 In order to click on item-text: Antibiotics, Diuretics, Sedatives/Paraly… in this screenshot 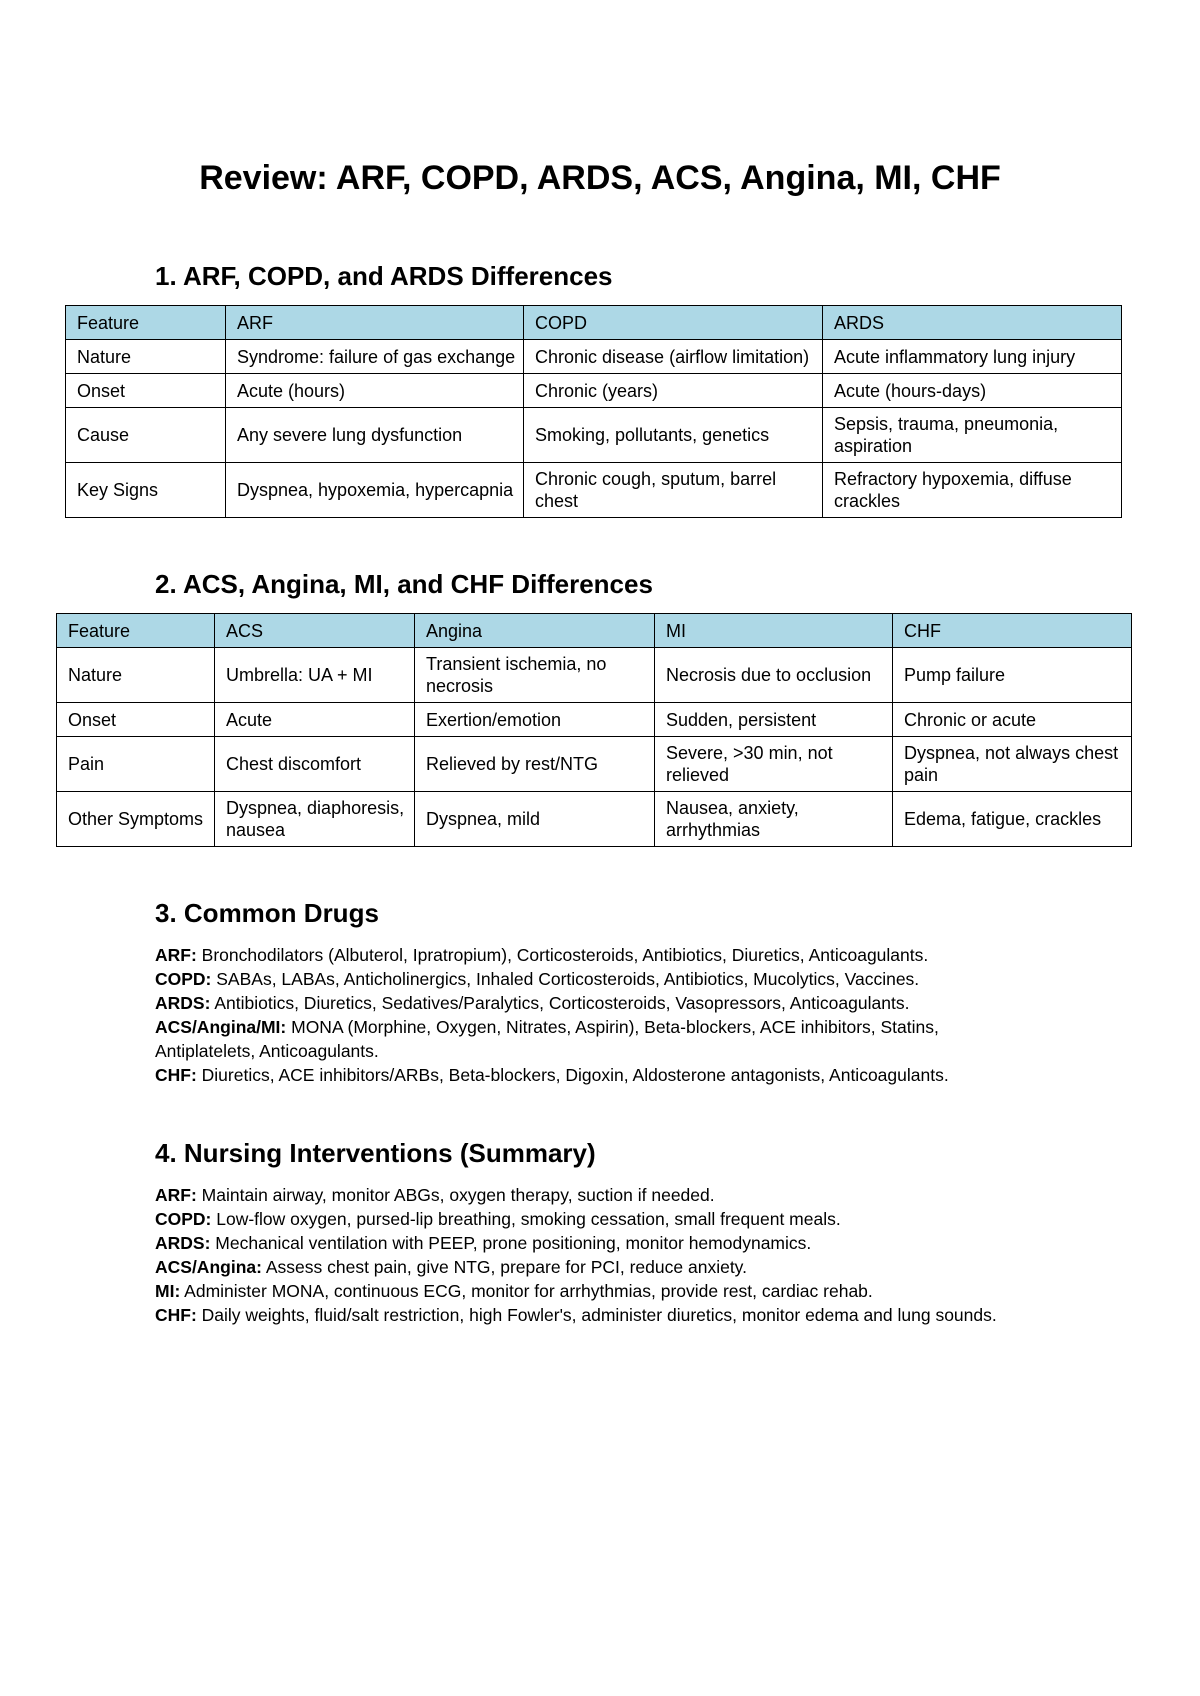, I will do `click(560, 1003)`.